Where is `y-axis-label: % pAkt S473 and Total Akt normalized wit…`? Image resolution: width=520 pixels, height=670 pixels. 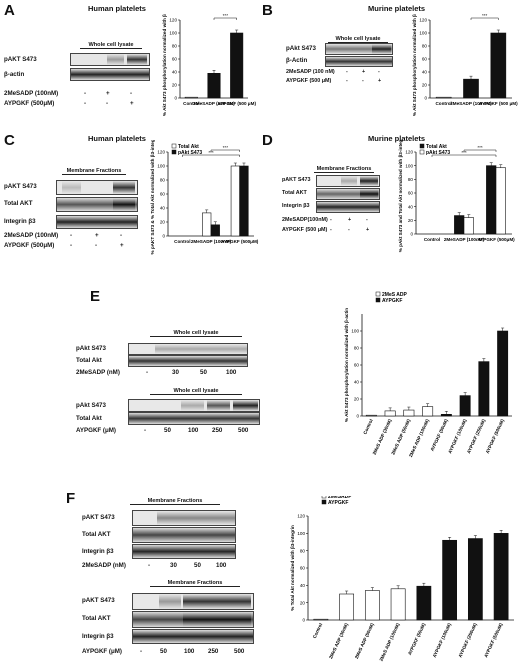
y-axis-label: % pAkt S473 and Total Akt normalized wit… is located at coordinates (400, 196).